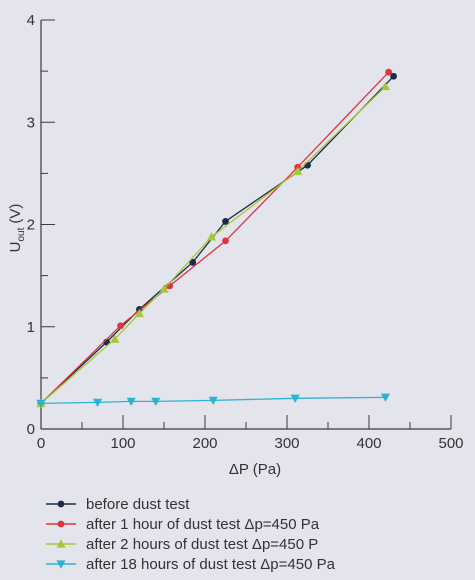  What do you see at coordinates (41, 443) in the screenshot?
I see `x-tick-label: 0` at bounding box center [41, 443].